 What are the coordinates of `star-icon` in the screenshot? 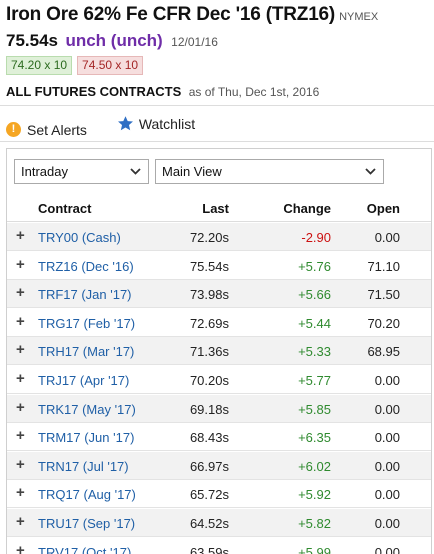 It's located at (125, 123).